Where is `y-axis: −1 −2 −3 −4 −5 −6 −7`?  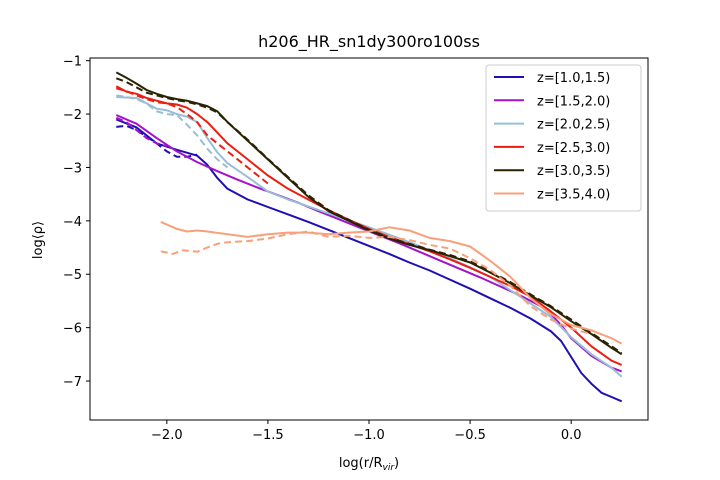
y-axis: −1 −2 −3 −4 −5 −6 −7 is located at coordinates (76, 222).